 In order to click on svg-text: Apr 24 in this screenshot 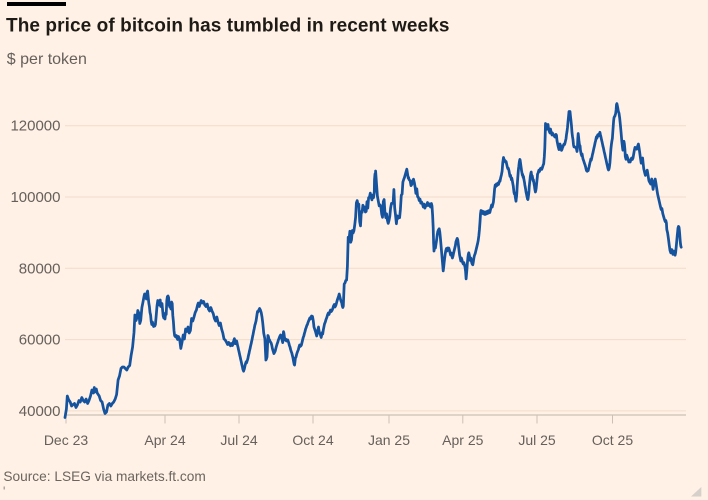, I will do `click(164, 440)`.